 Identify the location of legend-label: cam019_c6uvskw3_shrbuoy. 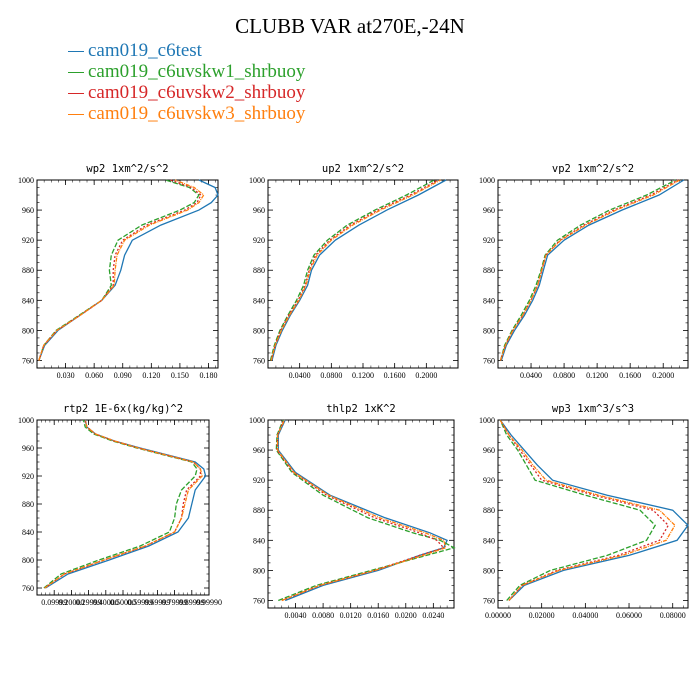
(197, 113).